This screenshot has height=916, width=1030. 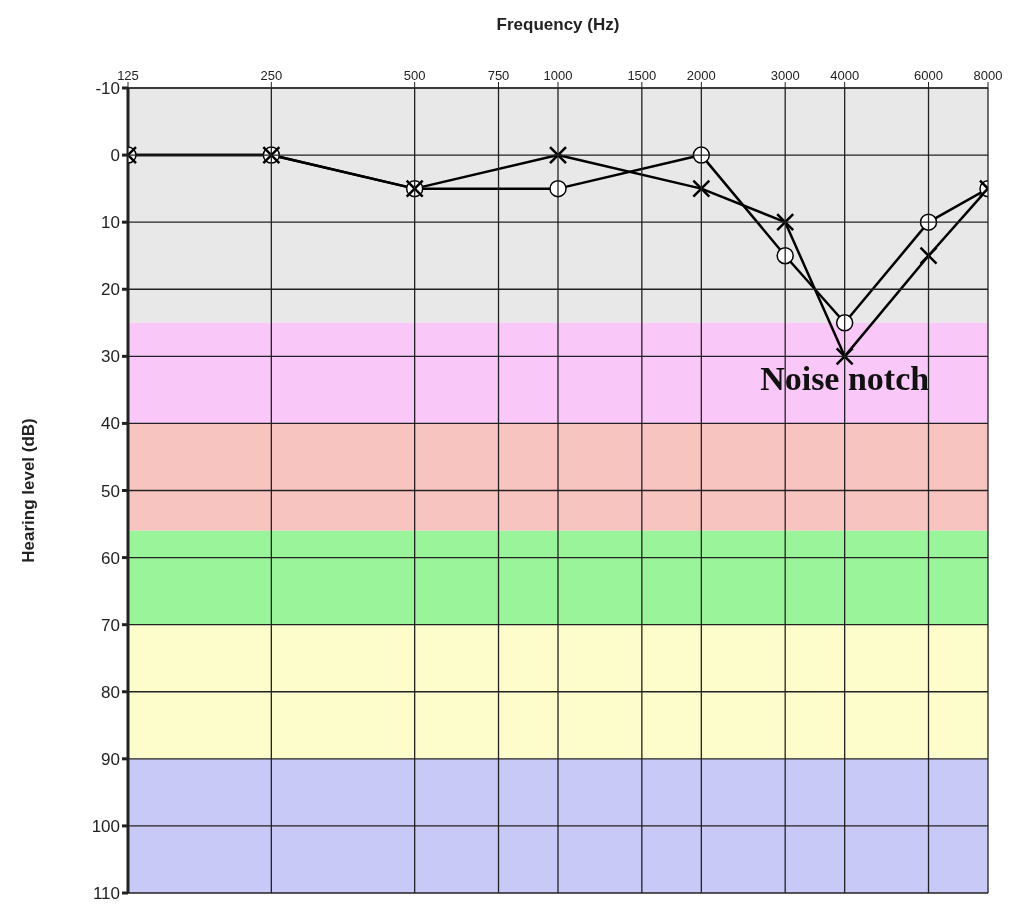 What do you see at coordinates (701, 75) in the screenshot?
I see `x-tick-label: 2000` at bounding box center [701, 75].